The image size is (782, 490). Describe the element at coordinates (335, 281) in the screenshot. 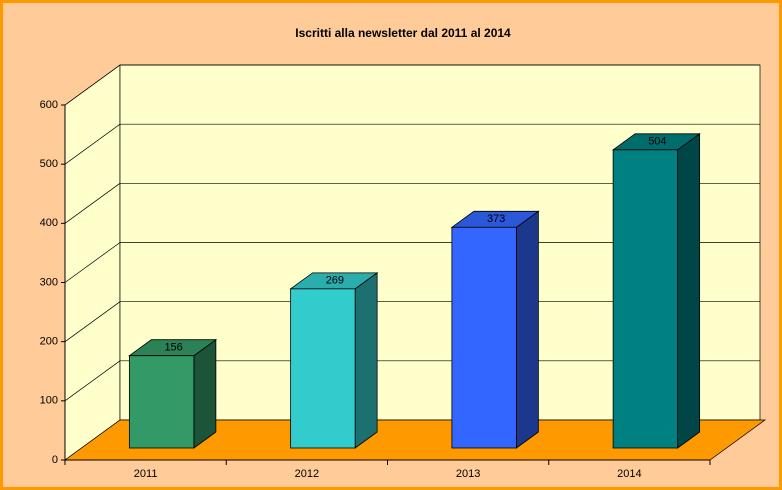

I see `value-label: 269` at that location.